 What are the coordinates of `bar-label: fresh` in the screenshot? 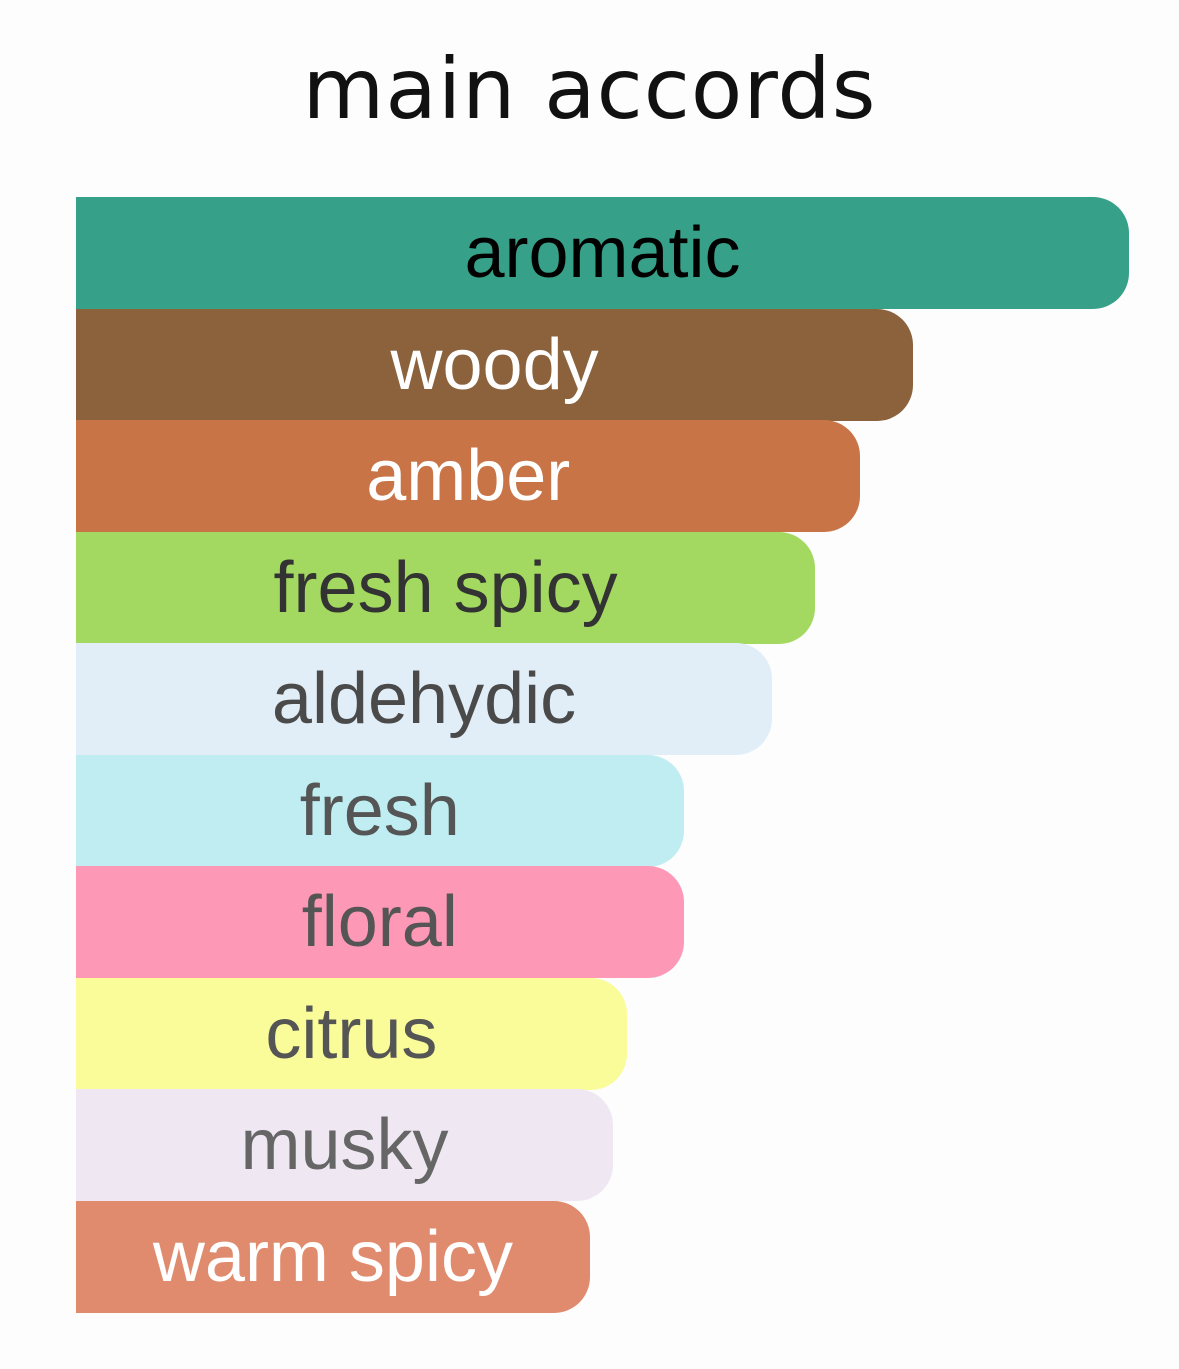 It's located at (379, 810).